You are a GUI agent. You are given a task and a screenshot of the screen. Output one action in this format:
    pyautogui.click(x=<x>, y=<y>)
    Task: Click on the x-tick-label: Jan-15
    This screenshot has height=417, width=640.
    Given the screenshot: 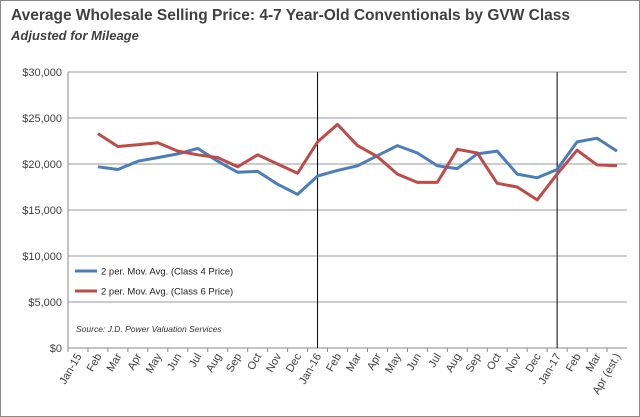 What is the action you would take?
    pyautogui.click(x=70, y=369)
    